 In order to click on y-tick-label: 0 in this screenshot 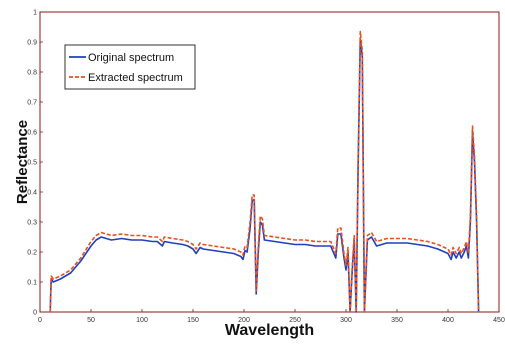, I will do `click(35, 313)`.